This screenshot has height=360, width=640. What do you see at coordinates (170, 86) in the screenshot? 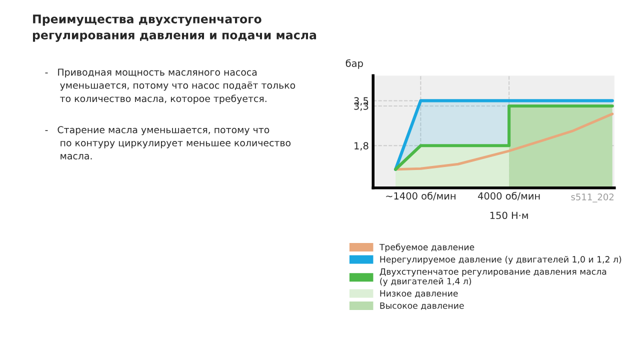
I see `text: - Приводная мощность масляного насоса уменьшается, потому что насос подаёт только то количество масла, которое требуется.` at bounding box center [170, 86].